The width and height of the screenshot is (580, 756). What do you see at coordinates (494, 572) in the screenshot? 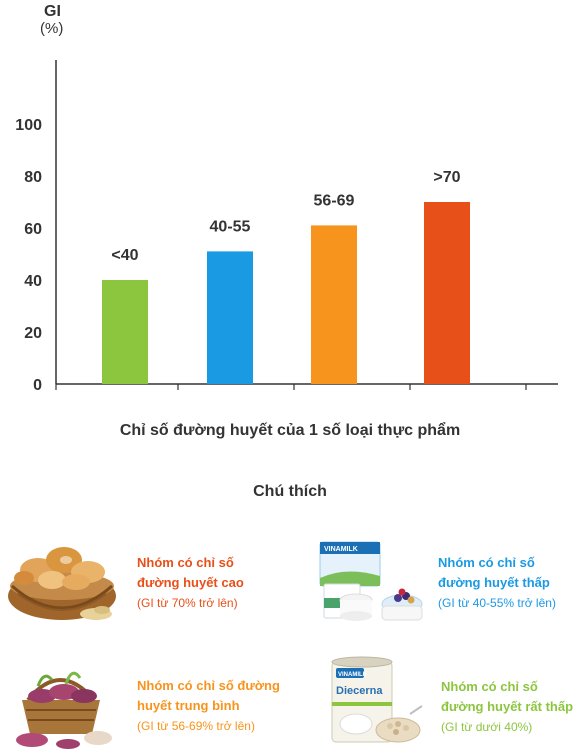
I see `legend-item-low-title: Nhóm có chỉ số đường huyết thấp` at bounding box center [494, 572].